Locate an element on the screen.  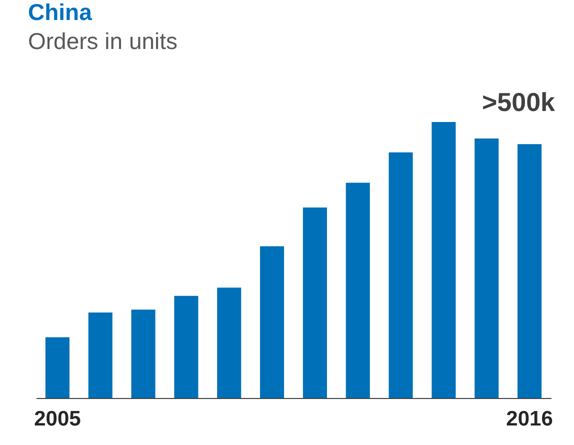
chart-title: China is located at coordinates (60, 12).